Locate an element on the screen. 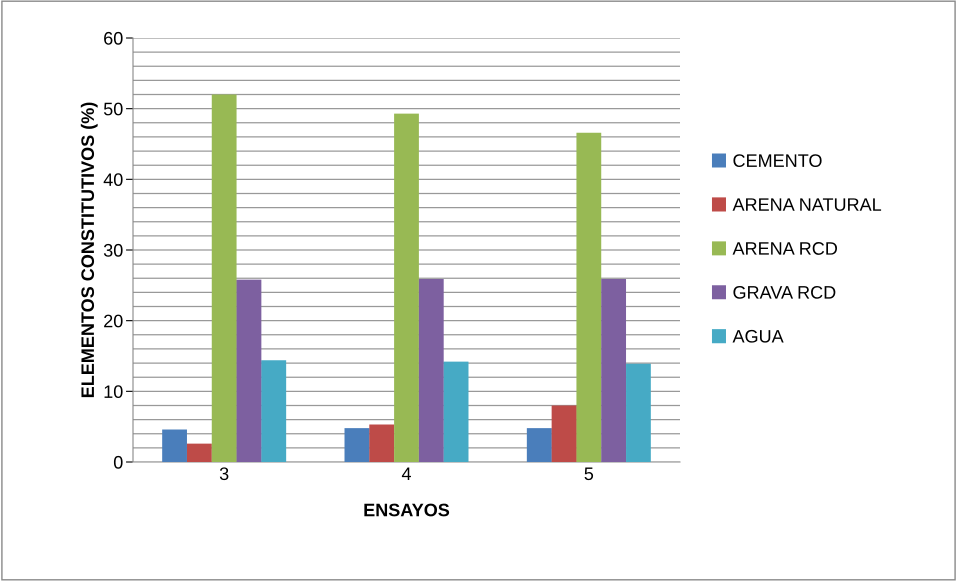  legend-label: AGUA is located at coordinates (758, 336).